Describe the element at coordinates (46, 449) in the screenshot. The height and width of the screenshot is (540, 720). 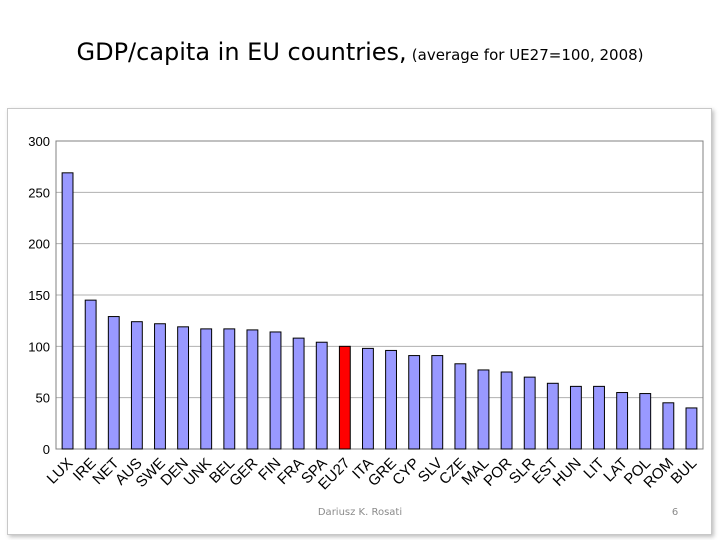
I see `y-tick-label: 0` at that location.